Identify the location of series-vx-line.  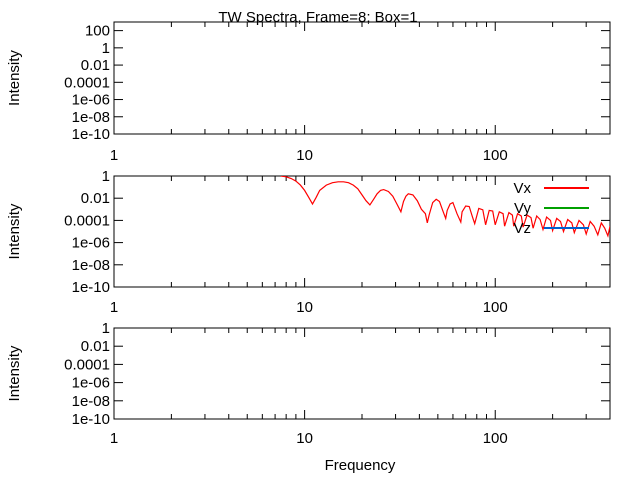
(445, 207).